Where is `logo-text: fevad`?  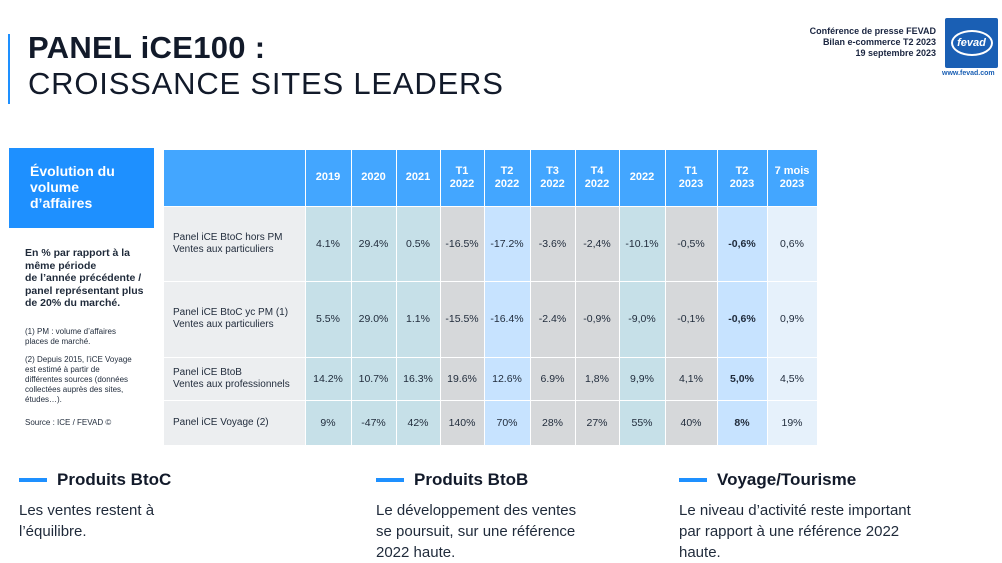 logo-text: fevad is located at coordinates (971, 43).